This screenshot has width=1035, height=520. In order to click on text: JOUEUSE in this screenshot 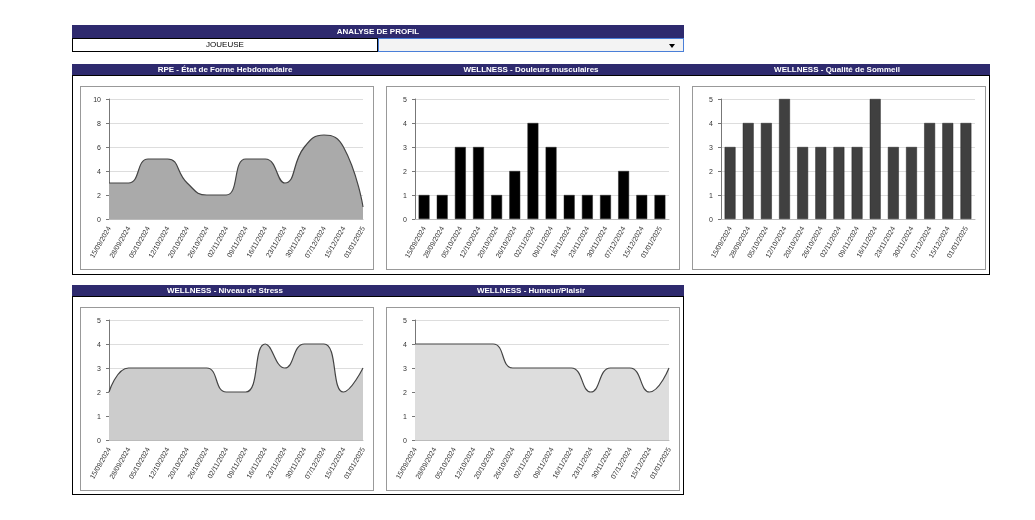, I will do `click(225, 45)`.